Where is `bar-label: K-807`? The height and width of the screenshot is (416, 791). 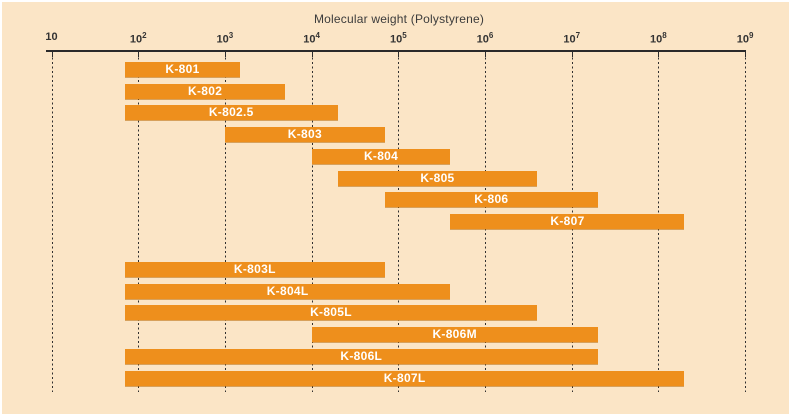
bar-label: K-807 is located at coordinates (567, 220).